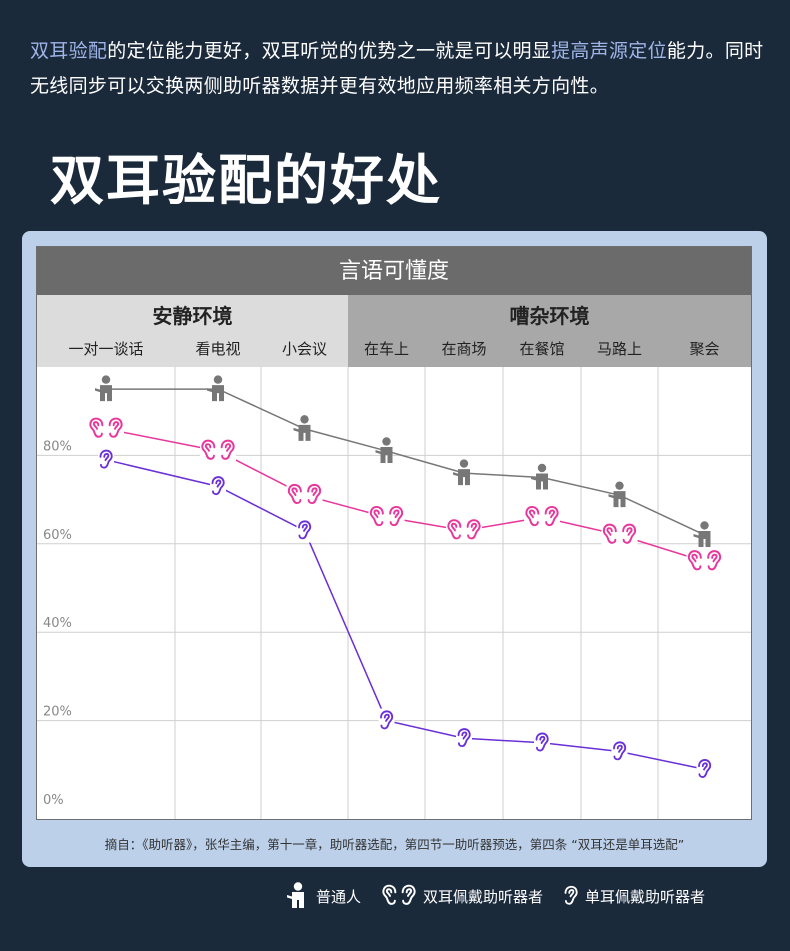 Image resolution: width=790 pixels, height=951 pixels. I want to click on y-tick-label: 60%, so click(57, 535).